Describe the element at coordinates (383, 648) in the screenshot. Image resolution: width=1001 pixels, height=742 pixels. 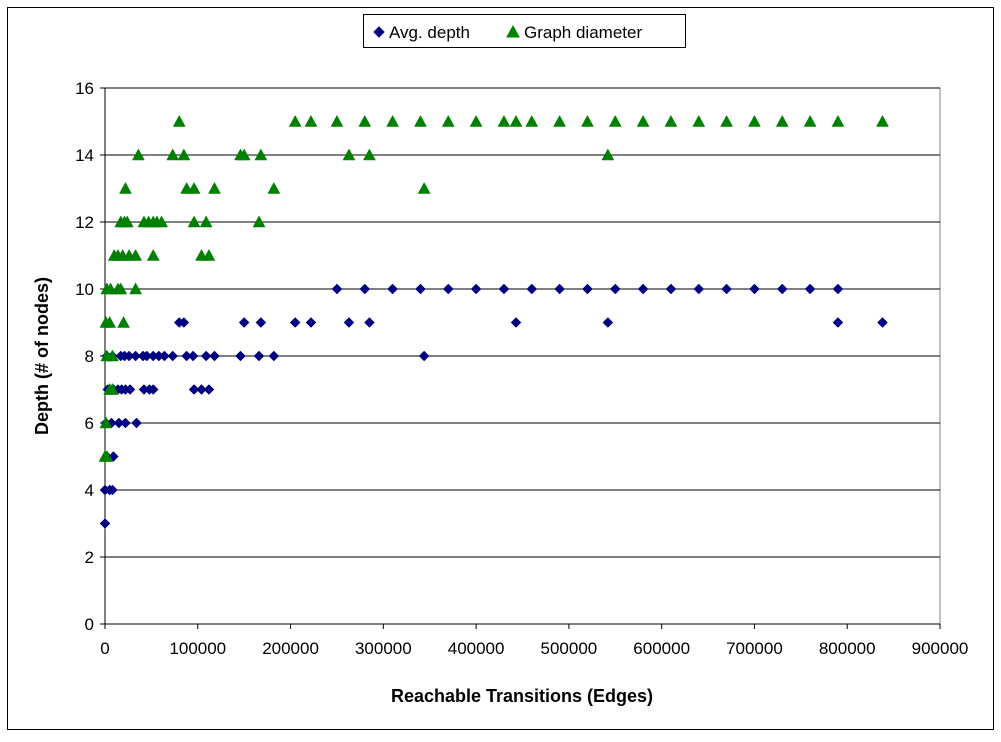
I see `x-tick-label: 300000` at that location.